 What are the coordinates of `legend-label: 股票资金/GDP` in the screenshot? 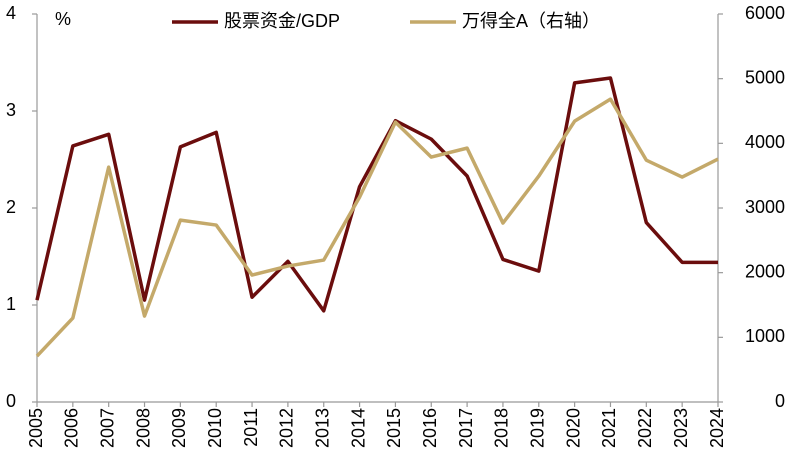 It's located at (282, 21).